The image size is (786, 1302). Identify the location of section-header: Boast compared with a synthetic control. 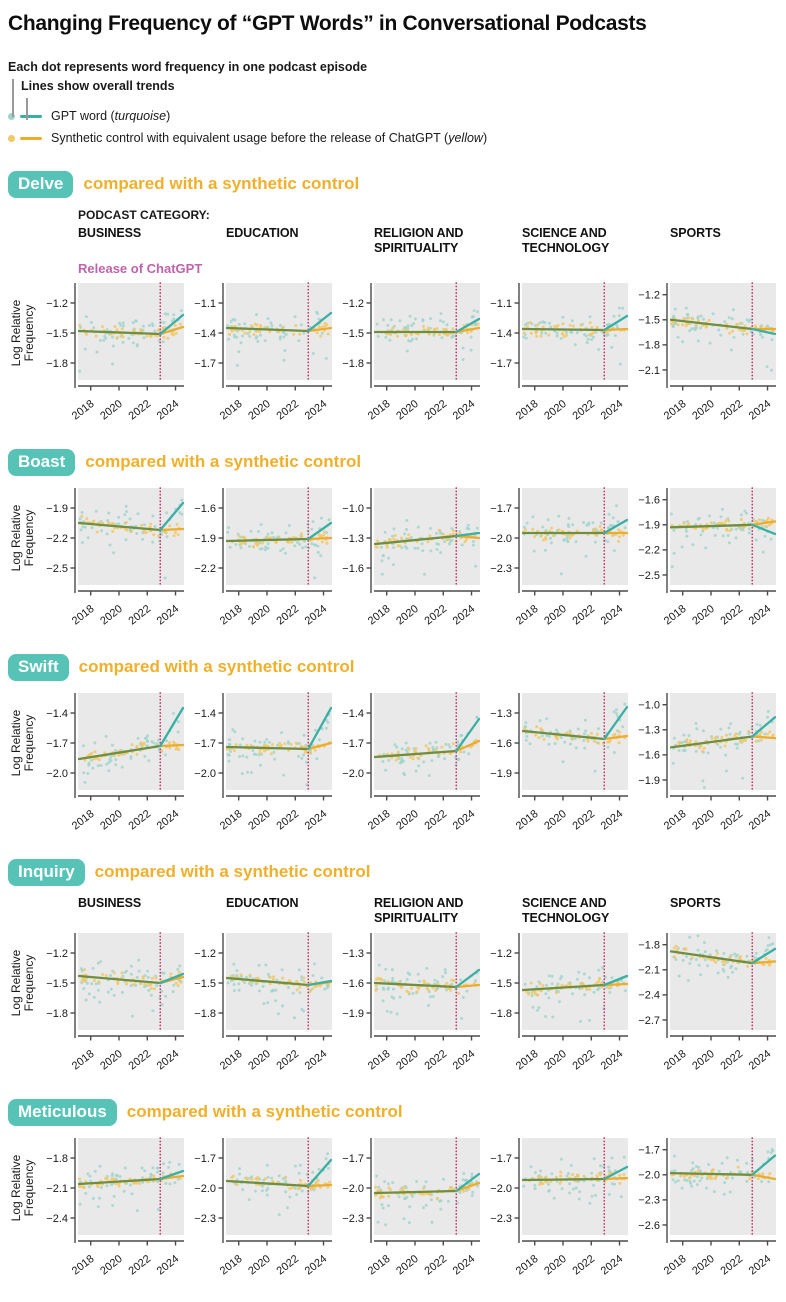
(397, 462).